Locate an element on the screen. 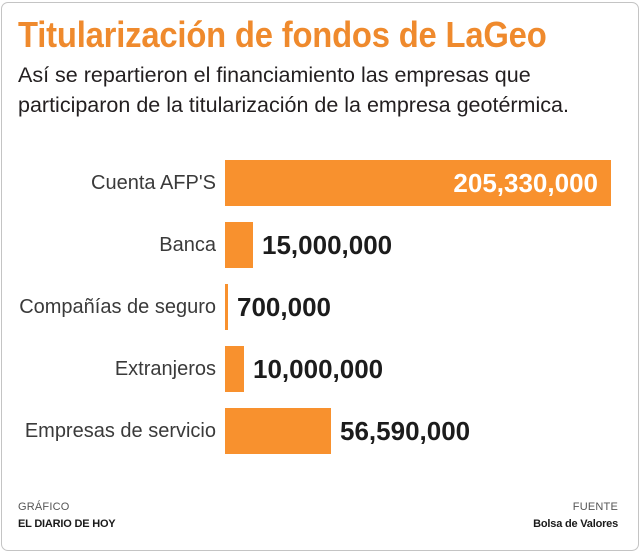 The image size is (640, 553). source-label: FUENTE is located at coordinates (595, 507).